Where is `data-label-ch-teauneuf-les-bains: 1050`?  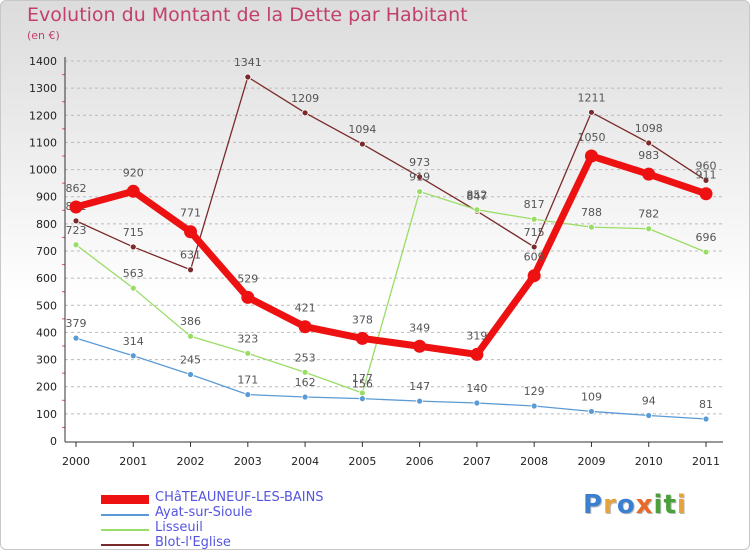 data-label-ch-teauneuf-les-bains: 1050 is located at coordinates (591, 137).